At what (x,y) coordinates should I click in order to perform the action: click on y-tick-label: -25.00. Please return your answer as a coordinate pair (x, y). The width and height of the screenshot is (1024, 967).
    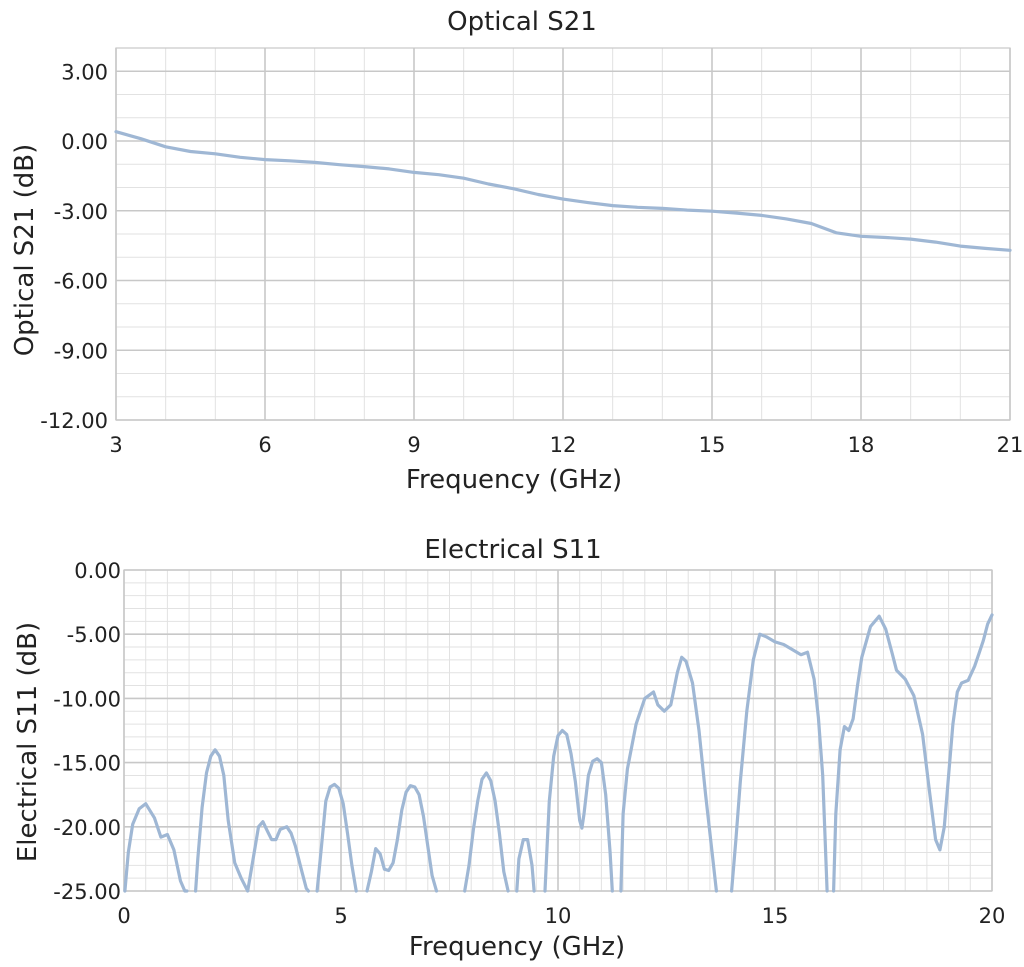
    Looking at the image, I should click on (87, 892).